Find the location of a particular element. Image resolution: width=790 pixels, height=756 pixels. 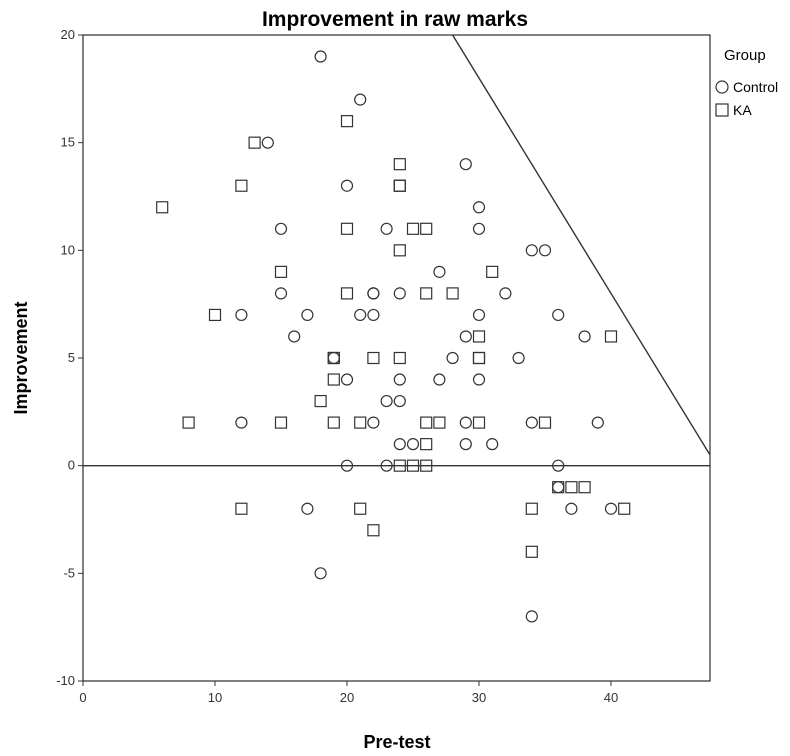

x-tick-label: 10 is located at coordinates (215, 697).